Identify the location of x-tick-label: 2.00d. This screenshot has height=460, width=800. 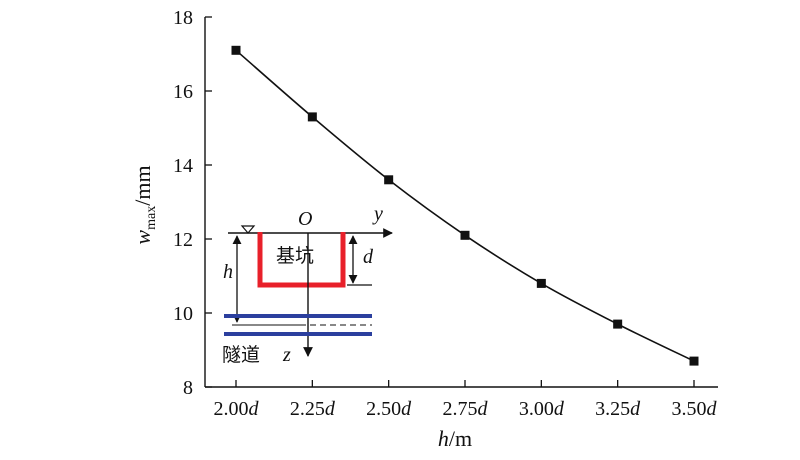
(237, 409).